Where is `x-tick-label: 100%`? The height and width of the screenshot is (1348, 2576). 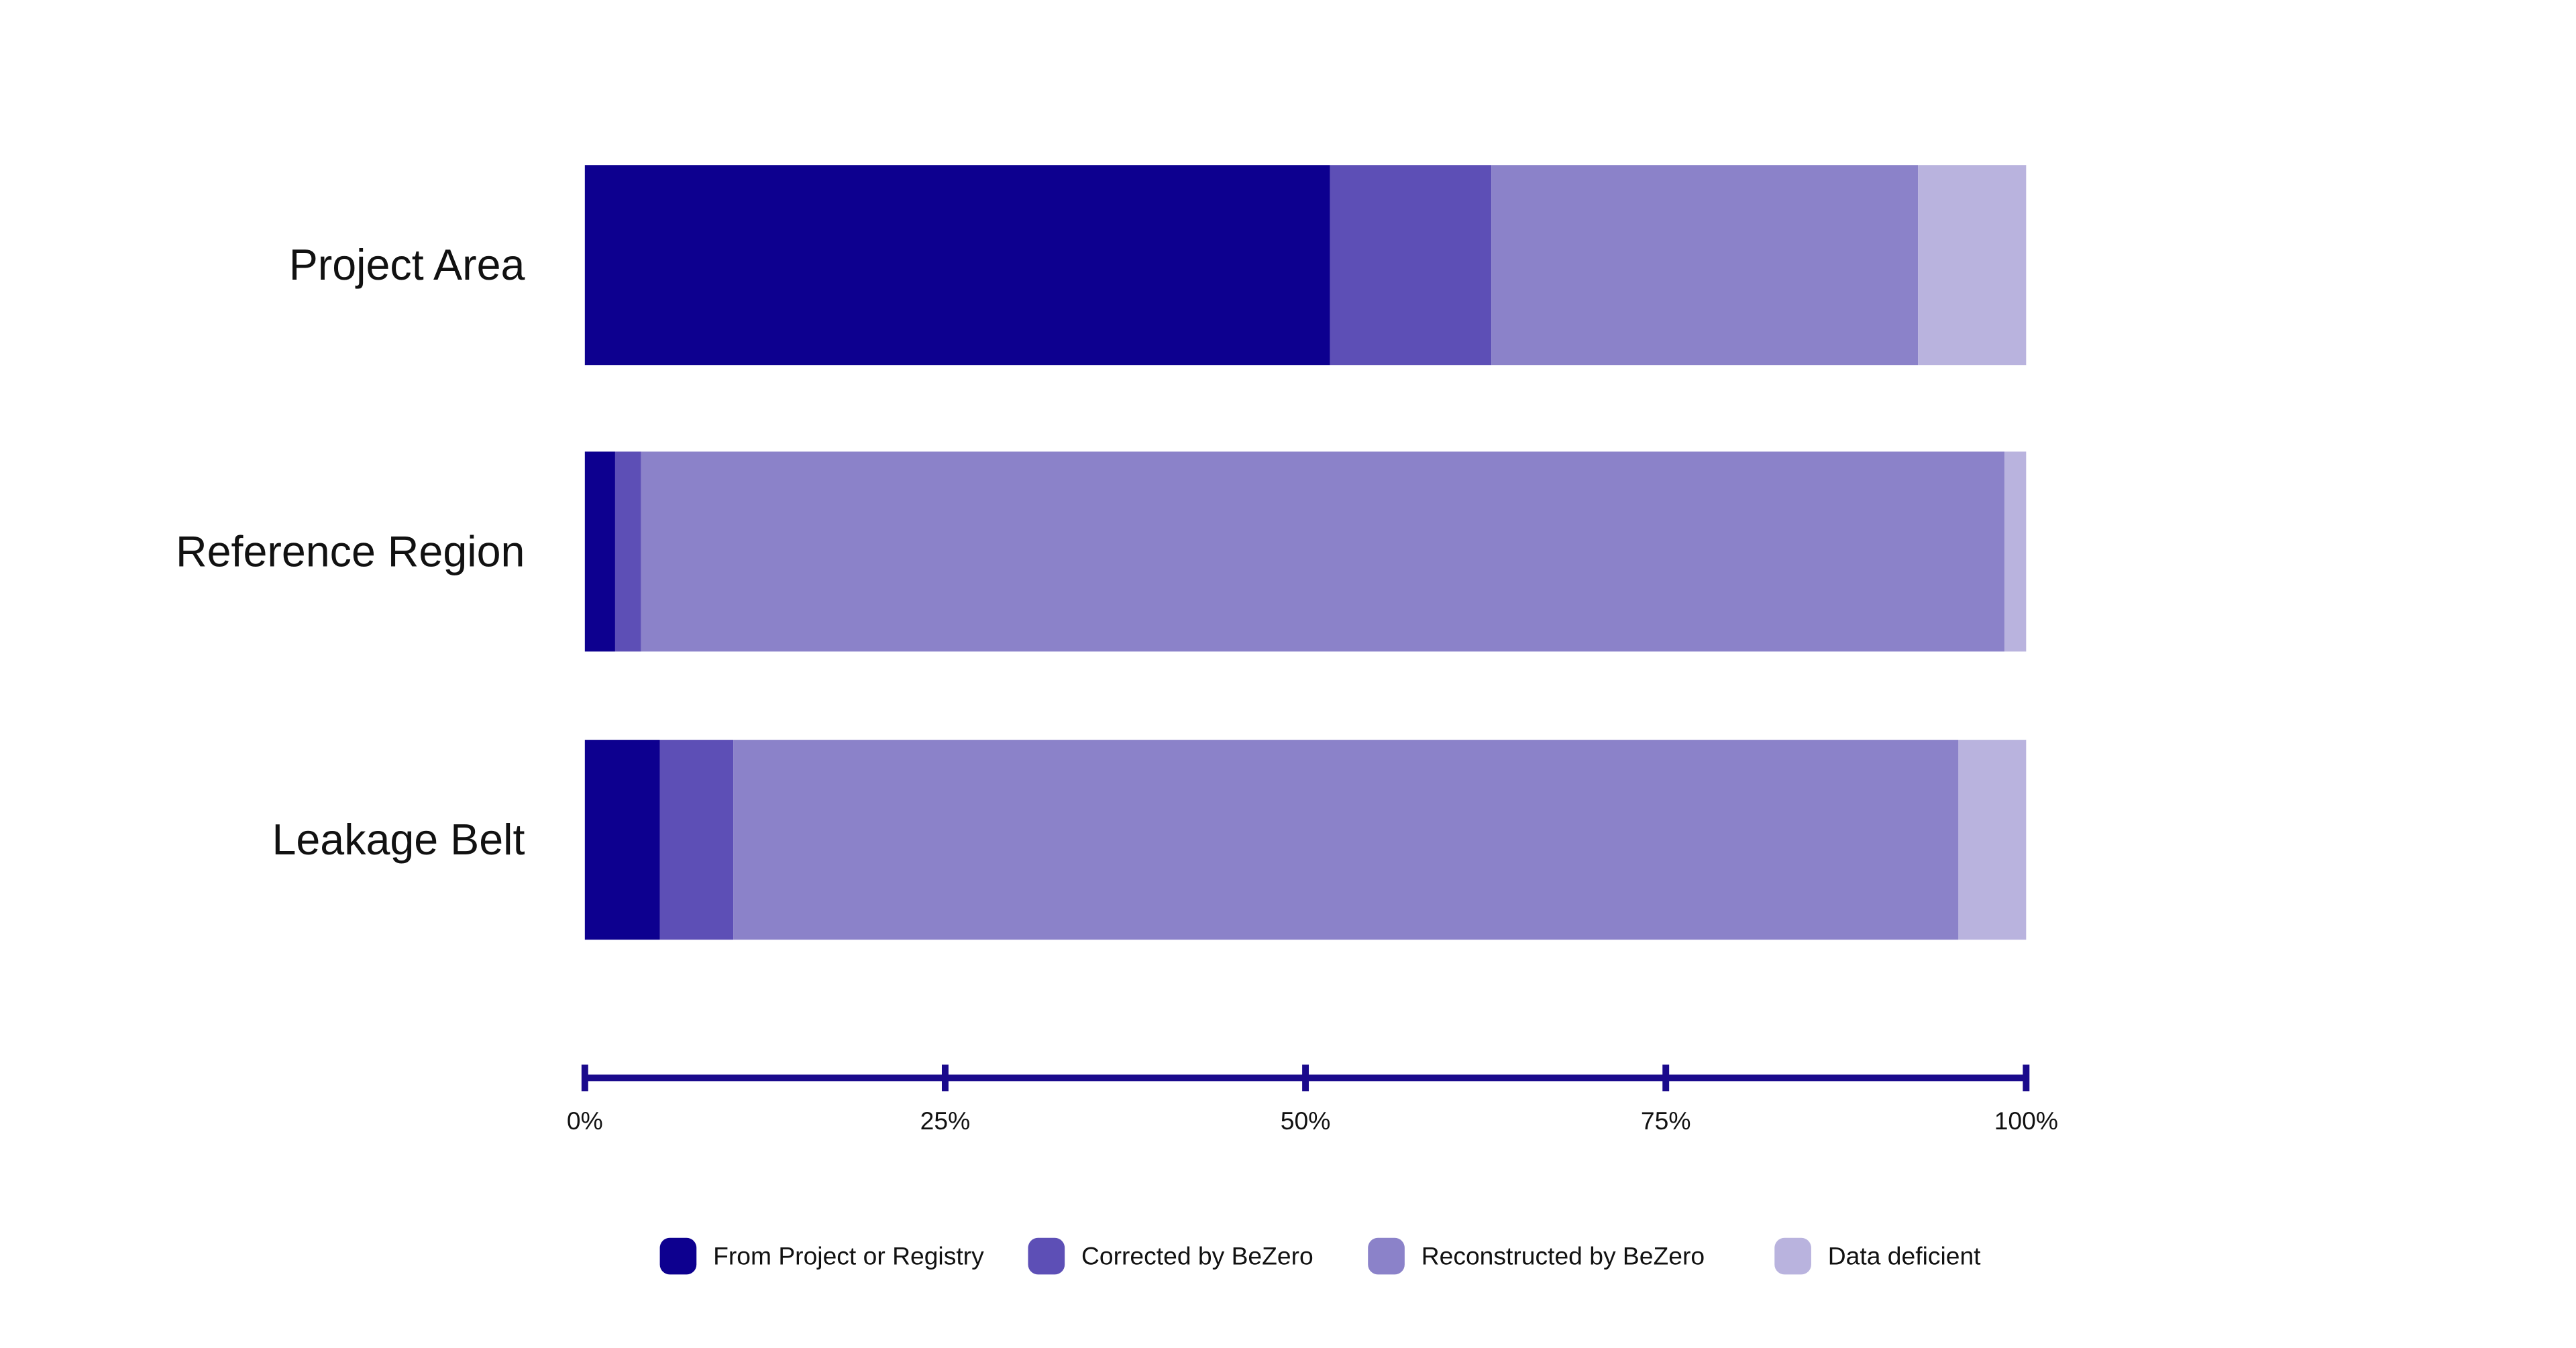 x-tick-label: 100% is located at coordinates (2026, 1121).